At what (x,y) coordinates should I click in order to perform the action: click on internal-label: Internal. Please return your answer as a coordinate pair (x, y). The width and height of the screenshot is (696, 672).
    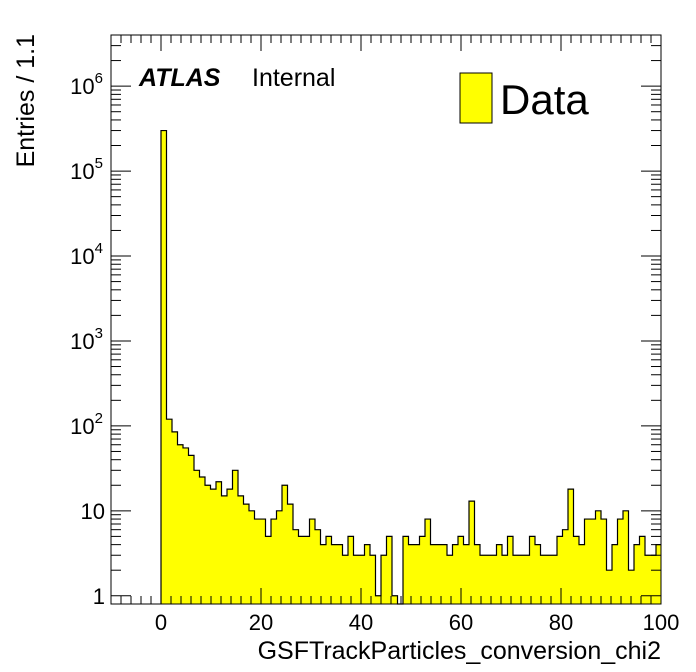
    Looking at the image, I should click on (293, 78).